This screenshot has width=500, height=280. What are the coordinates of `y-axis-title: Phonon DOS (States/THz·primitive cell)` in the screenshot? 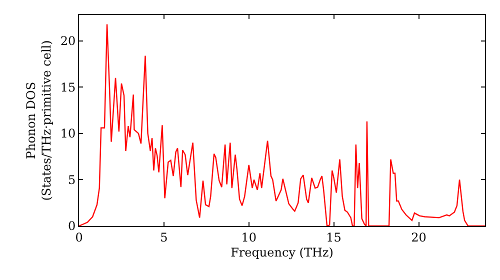 It's located at (39, 120).